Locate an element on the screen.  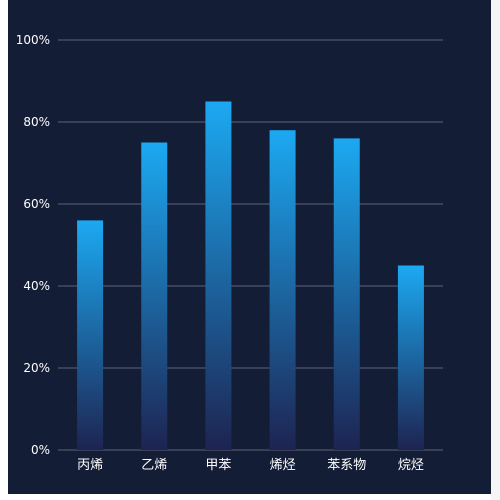
x-tick-label: 乙烯 is located at coordinates (154, 465).